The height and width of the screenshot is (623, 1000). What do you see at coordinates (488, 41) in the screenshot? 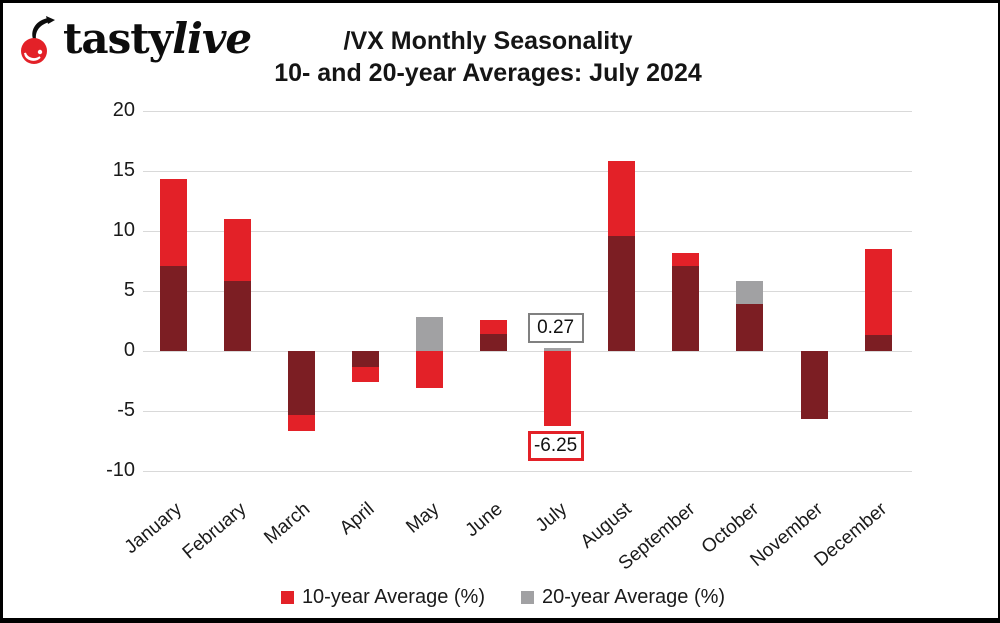
I see `chart-title-line1: /VX Monthly Seasonality` at bounding box center [488, 41].